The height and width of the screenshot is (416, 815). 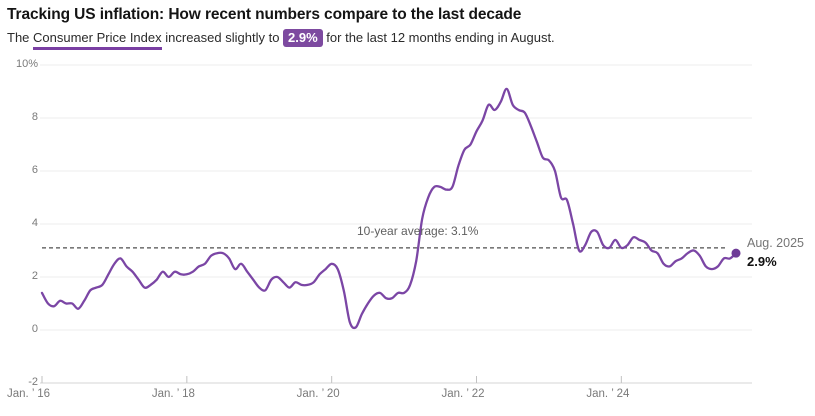 What do you see at coordinates (97, 40) in the screenshot?
I see `cpi-link: Consumer Price Index` at bounding box center [97, 40].